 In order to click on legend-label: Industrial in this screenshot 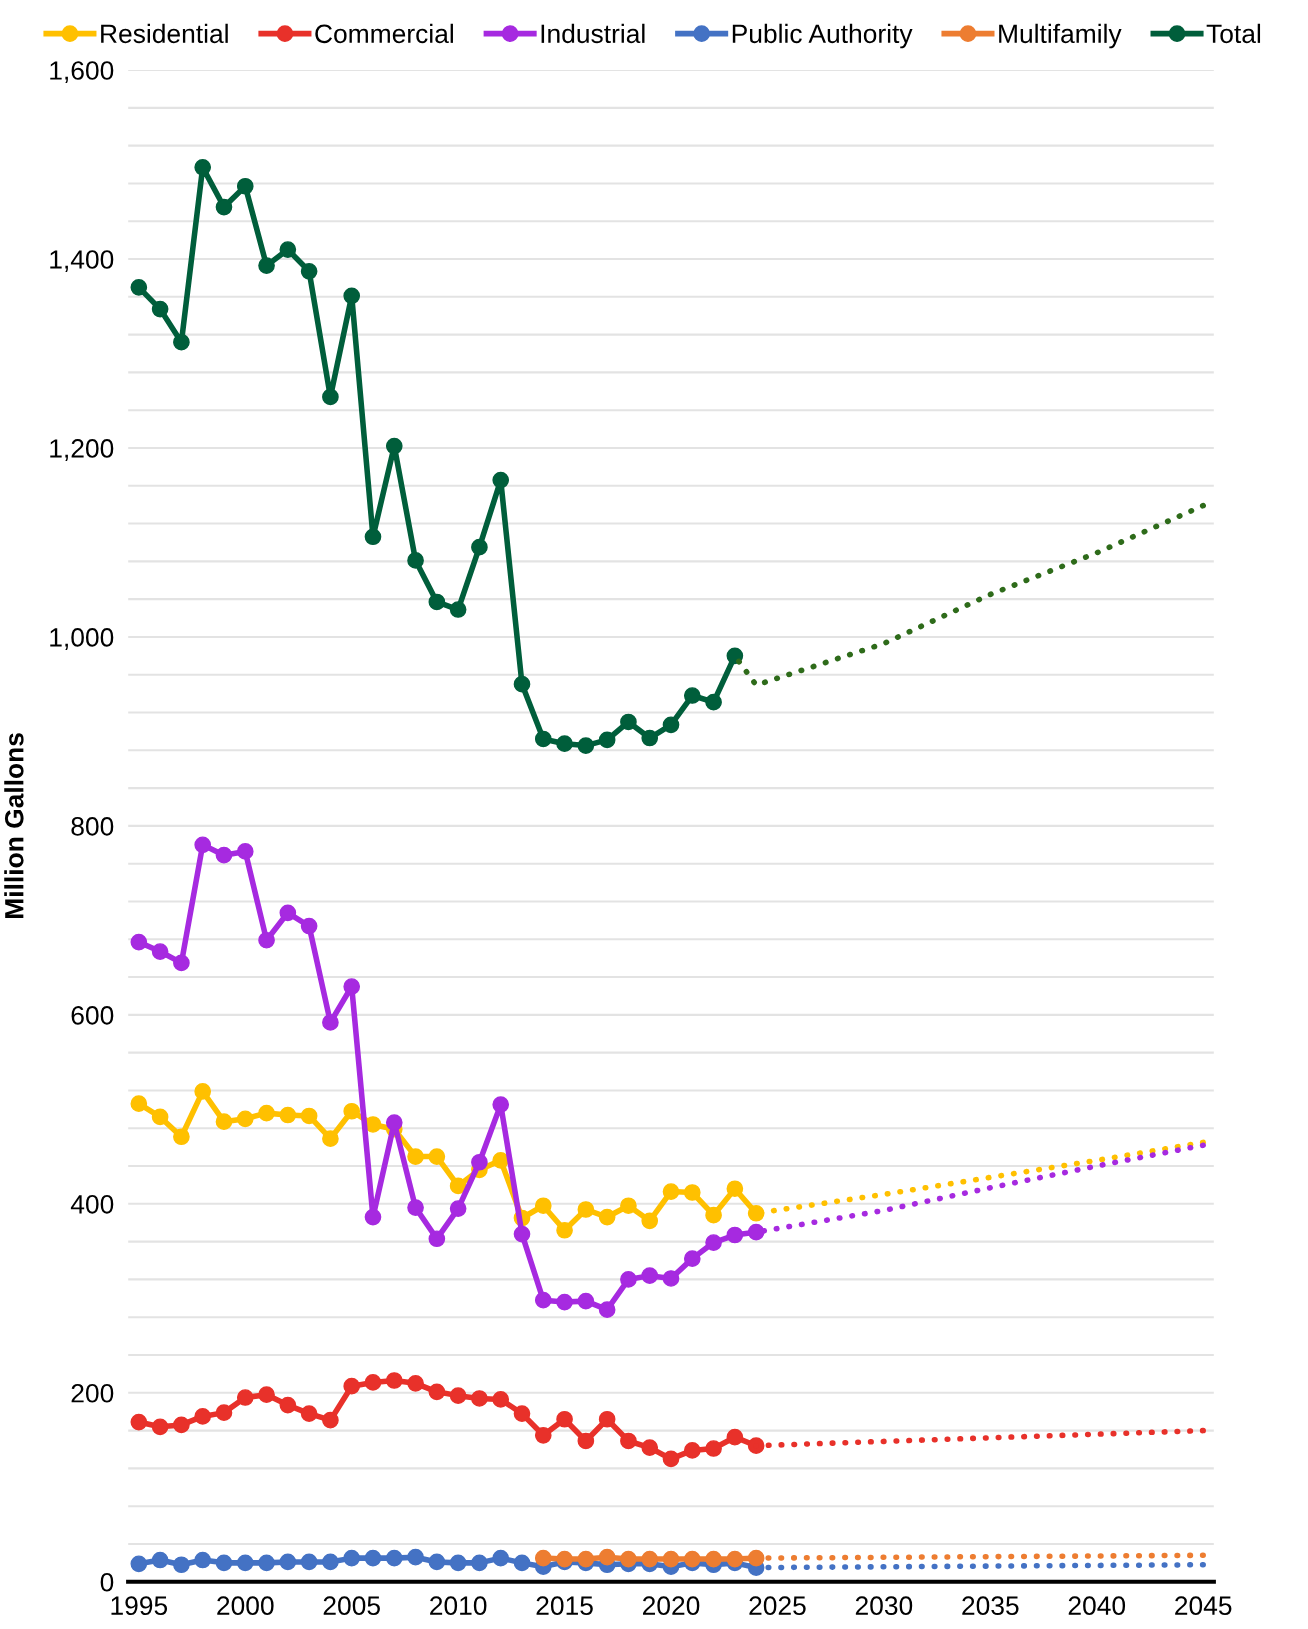, I will do `click(593, 33)`.